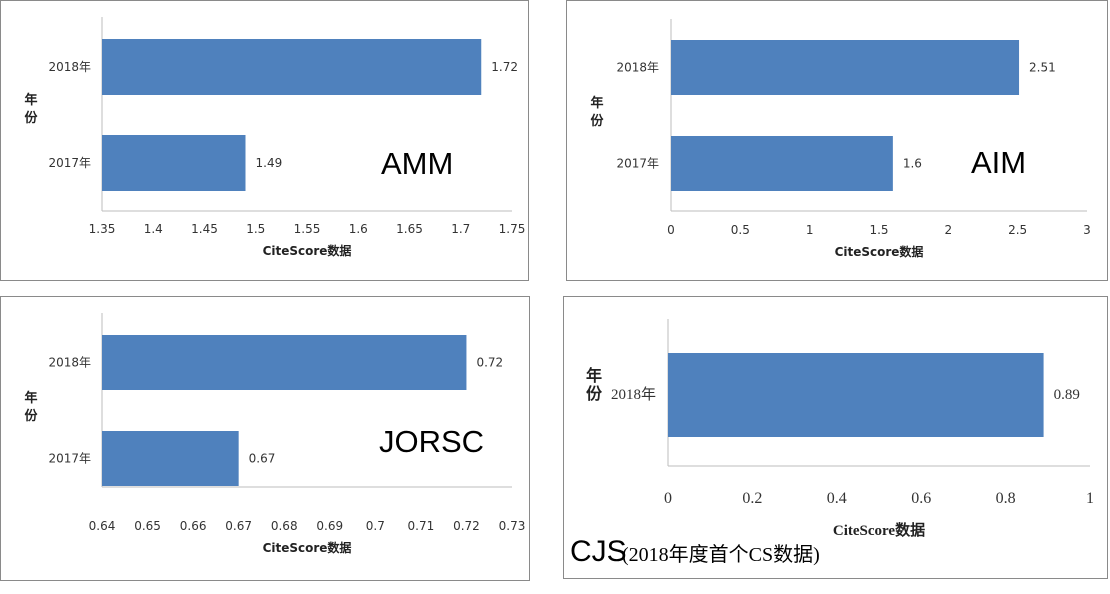 This screenshot has height=594, width=1110. I want to click on x-tick-label: 0.64, so click(102, 526).